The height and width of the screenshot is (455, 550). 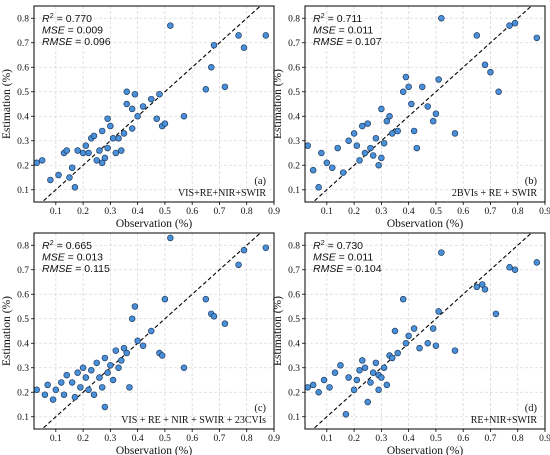 I want to click on stat-line: R2 = 0.711, so click(x=337, y=18).